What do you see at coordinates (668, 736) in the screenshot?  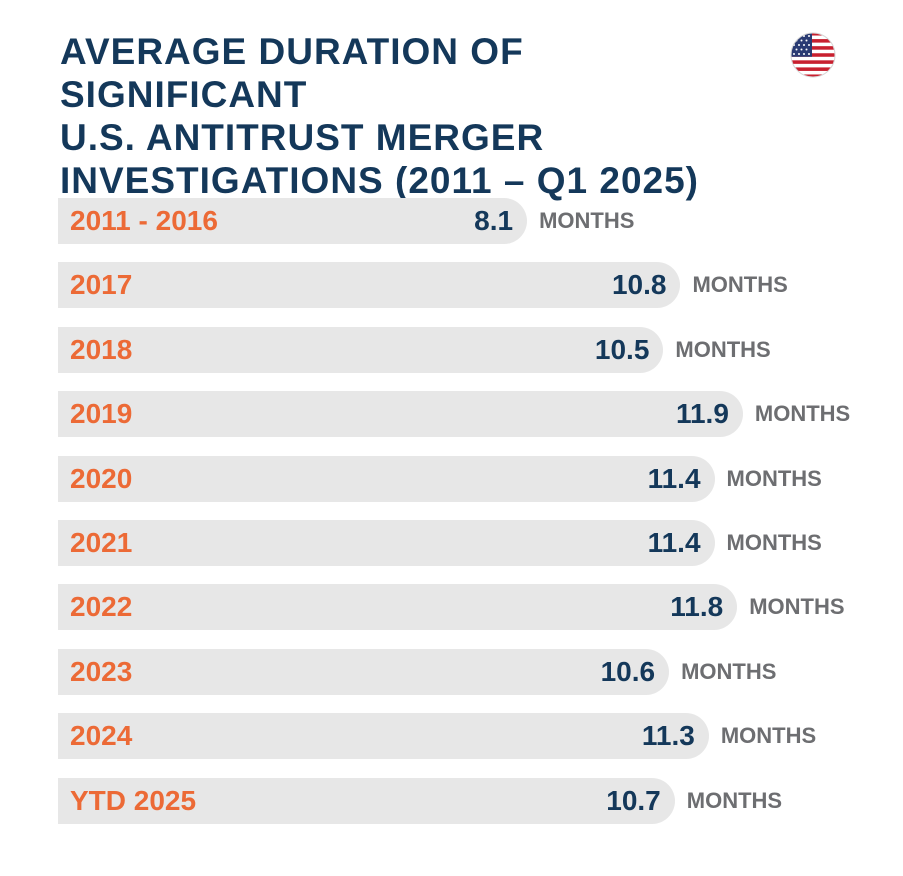 I see `value-label: 11.3` at bounding box center [668, 736].